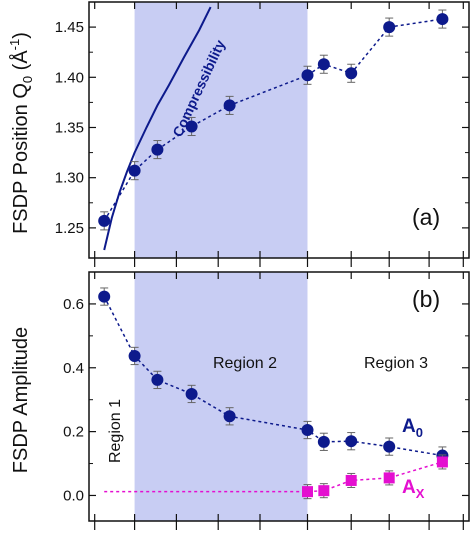 The image size is (474, 535). I want to click on panel-b-series-1-fit-line, so click(273, 477).